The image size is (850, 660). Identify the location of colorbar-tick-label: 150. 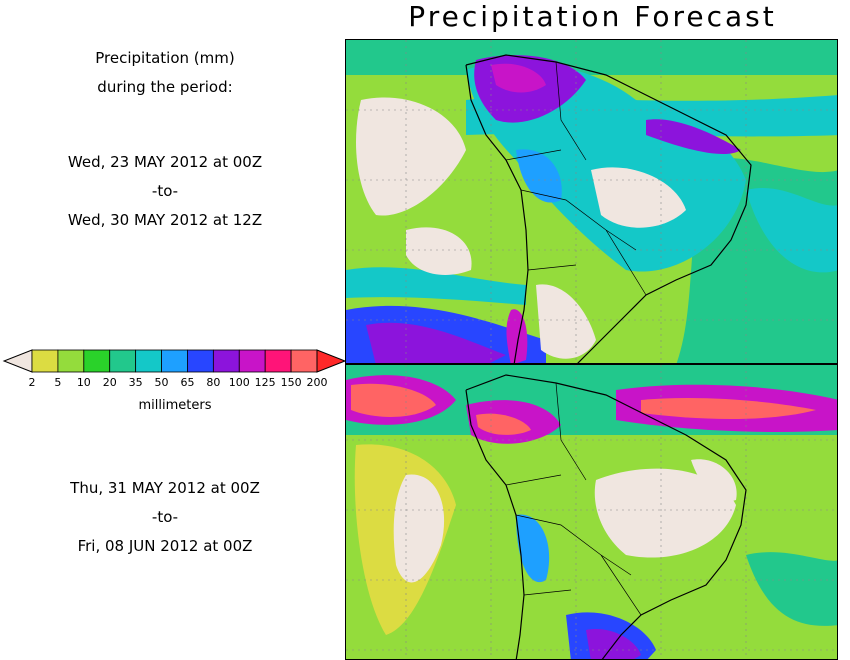
(291, 382).